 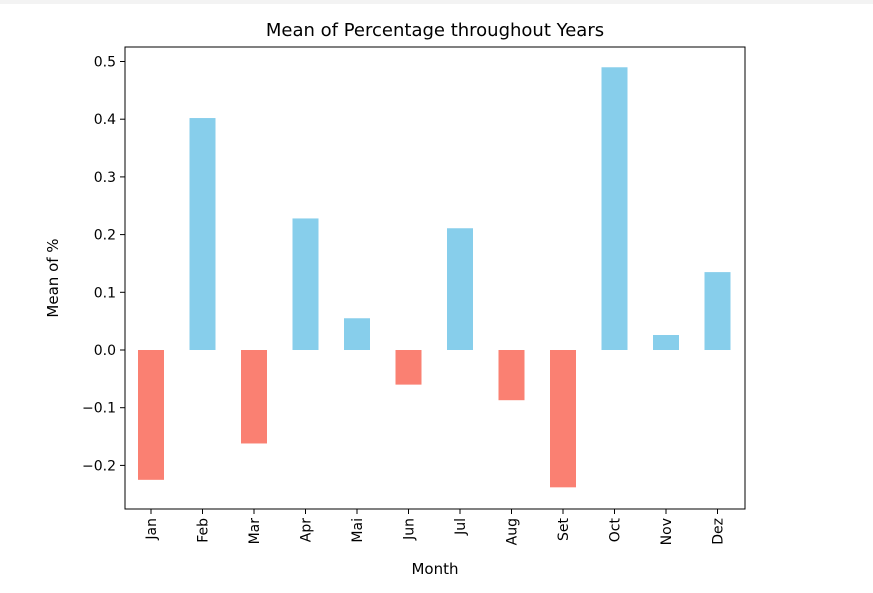 What do you see at coordinates (410, 529) in the screenshot?
I see `x-tick-label: Jun` at bounding box center [410, 529].